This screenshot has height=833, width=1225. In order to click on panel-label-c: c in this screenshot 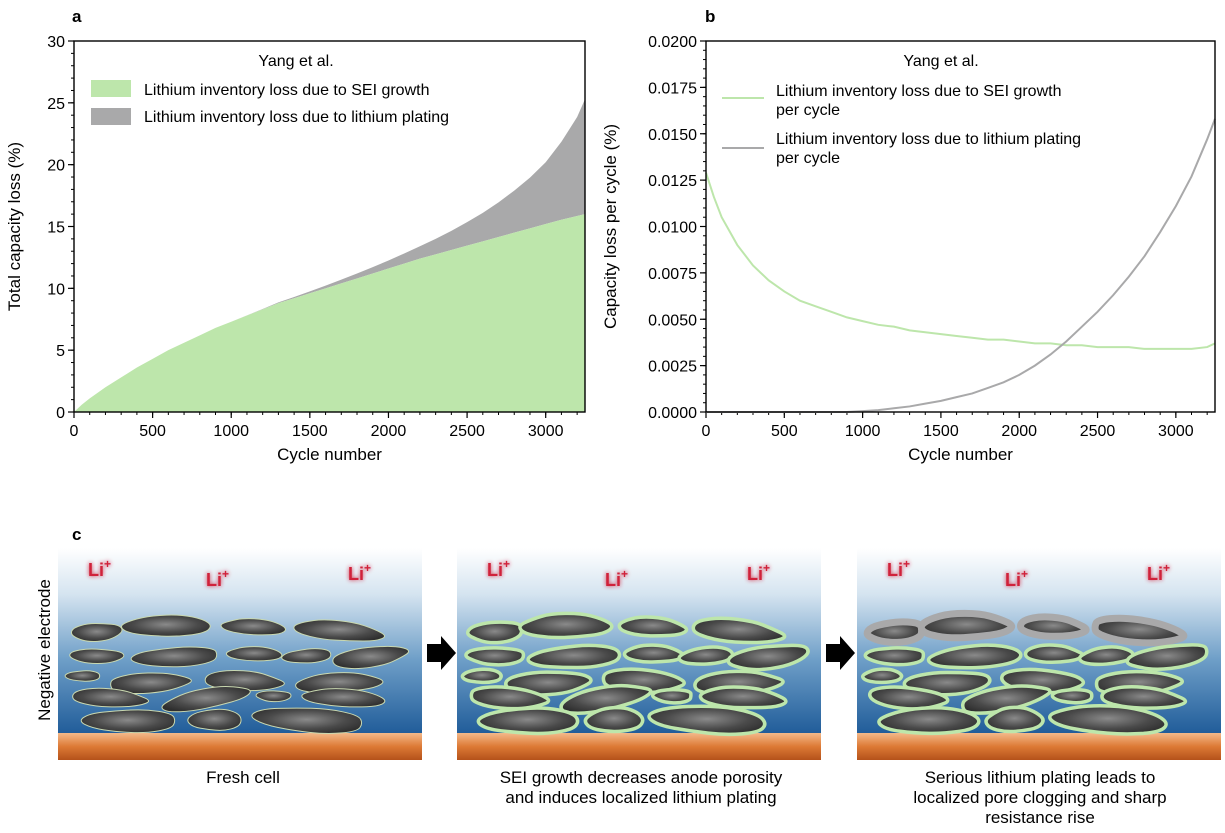, I will do `click(76, 534)`.